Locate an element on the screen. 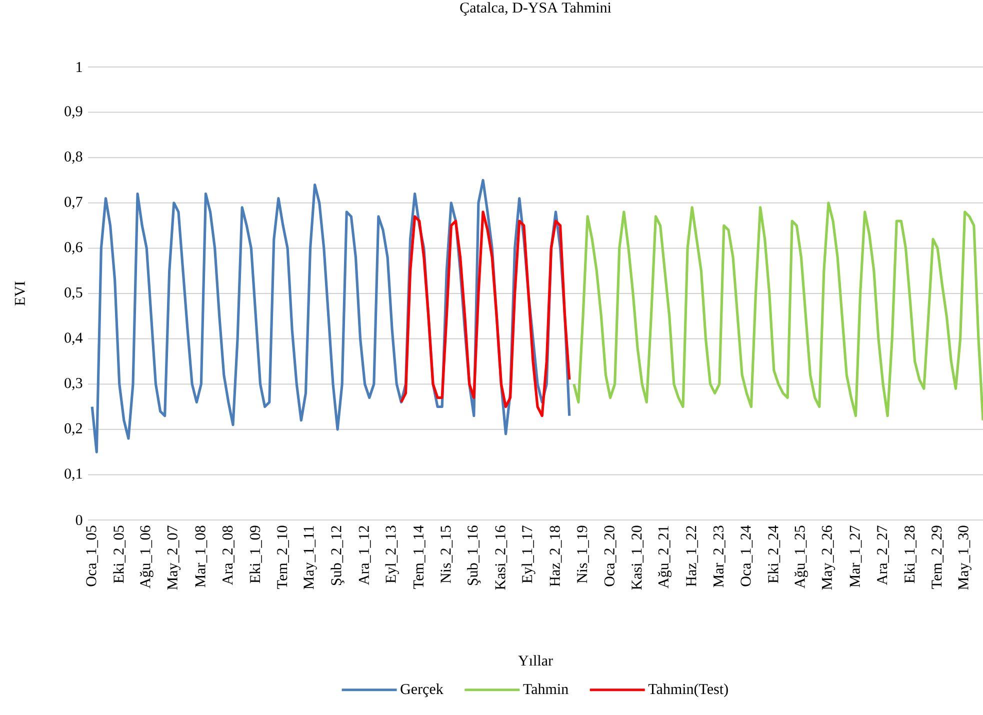 Image resolution: width=983 pixels, height=715 pixels. legend-label: Gerçek is located at coordinates (422, 691).